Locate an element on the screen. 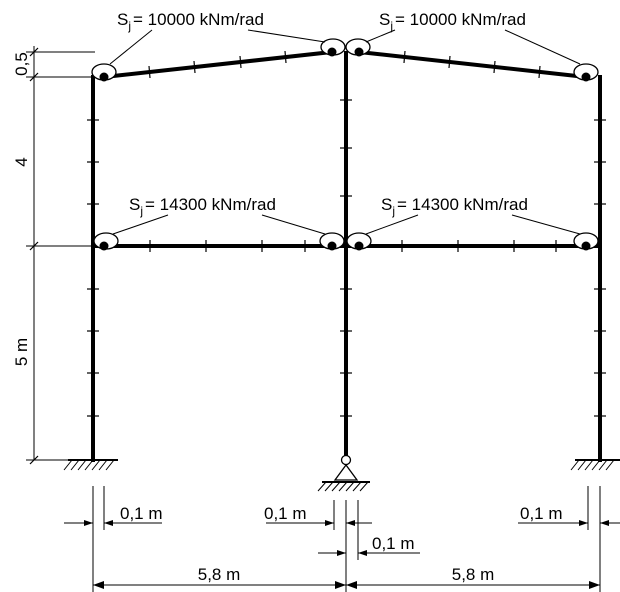  dim-span-left: 5,8 m is located at coordinates (219, 574).